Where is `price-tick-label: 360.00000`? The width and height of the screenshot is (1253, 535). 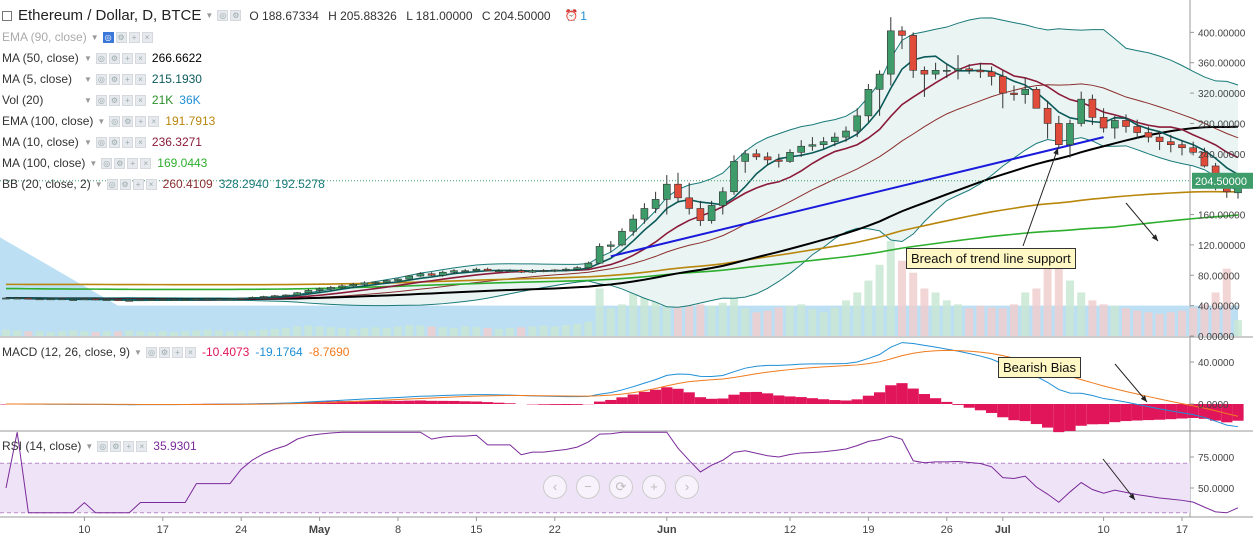 price-tick-label: 360.00000 is located at coordinates (1222, 64).